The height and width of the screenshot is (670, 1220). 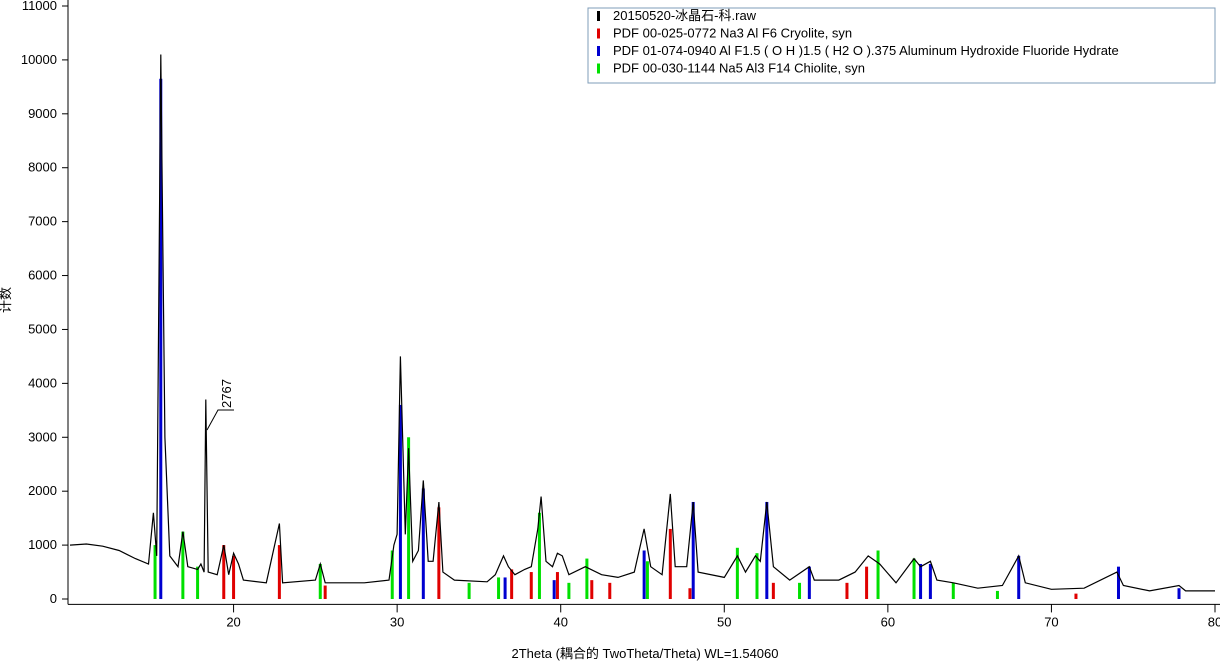 I want to click on x-tick-label: 60, so click(x=888, y=621).